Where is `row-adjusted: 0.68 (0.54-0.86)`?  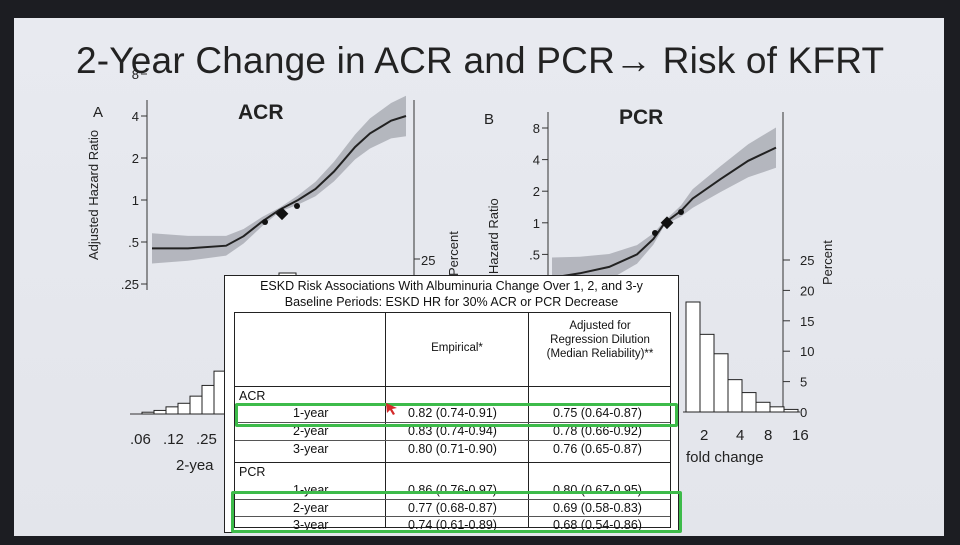 row-adjusted: 0.68 (0.54-0.86) is located at coordinates (597, 525).